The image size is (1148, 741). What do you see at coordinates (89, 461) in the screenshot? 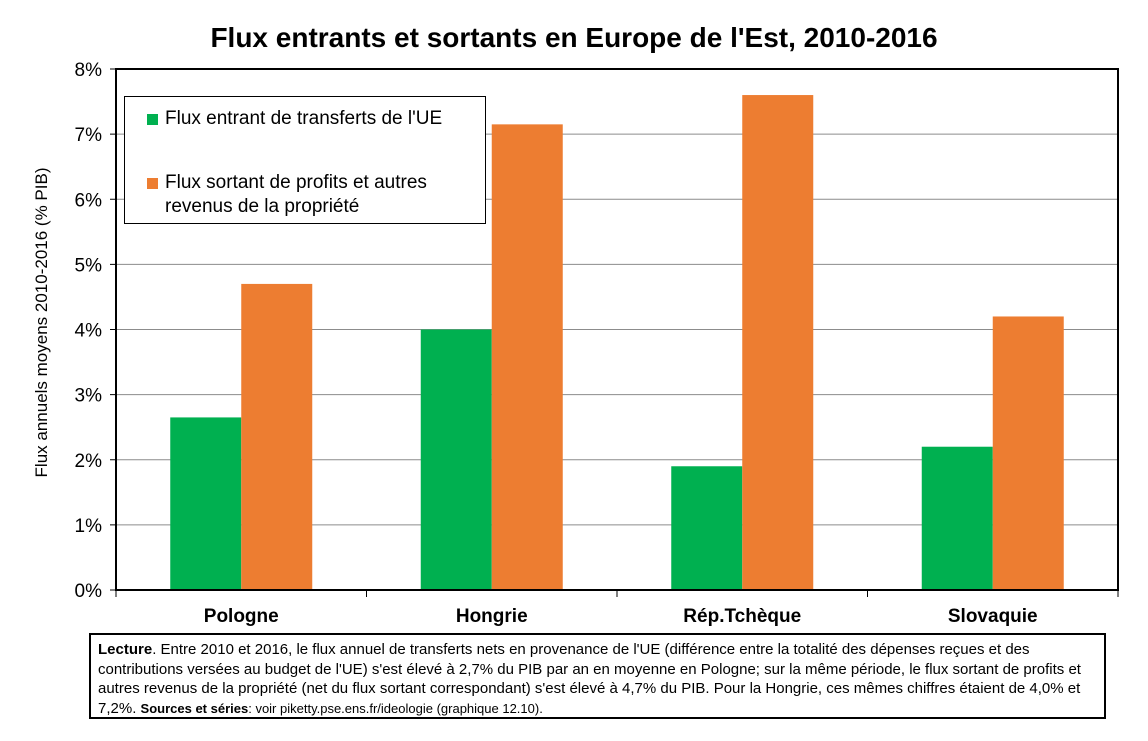
I see `y-tick-label: 2%` at bounding box center [89, 461].